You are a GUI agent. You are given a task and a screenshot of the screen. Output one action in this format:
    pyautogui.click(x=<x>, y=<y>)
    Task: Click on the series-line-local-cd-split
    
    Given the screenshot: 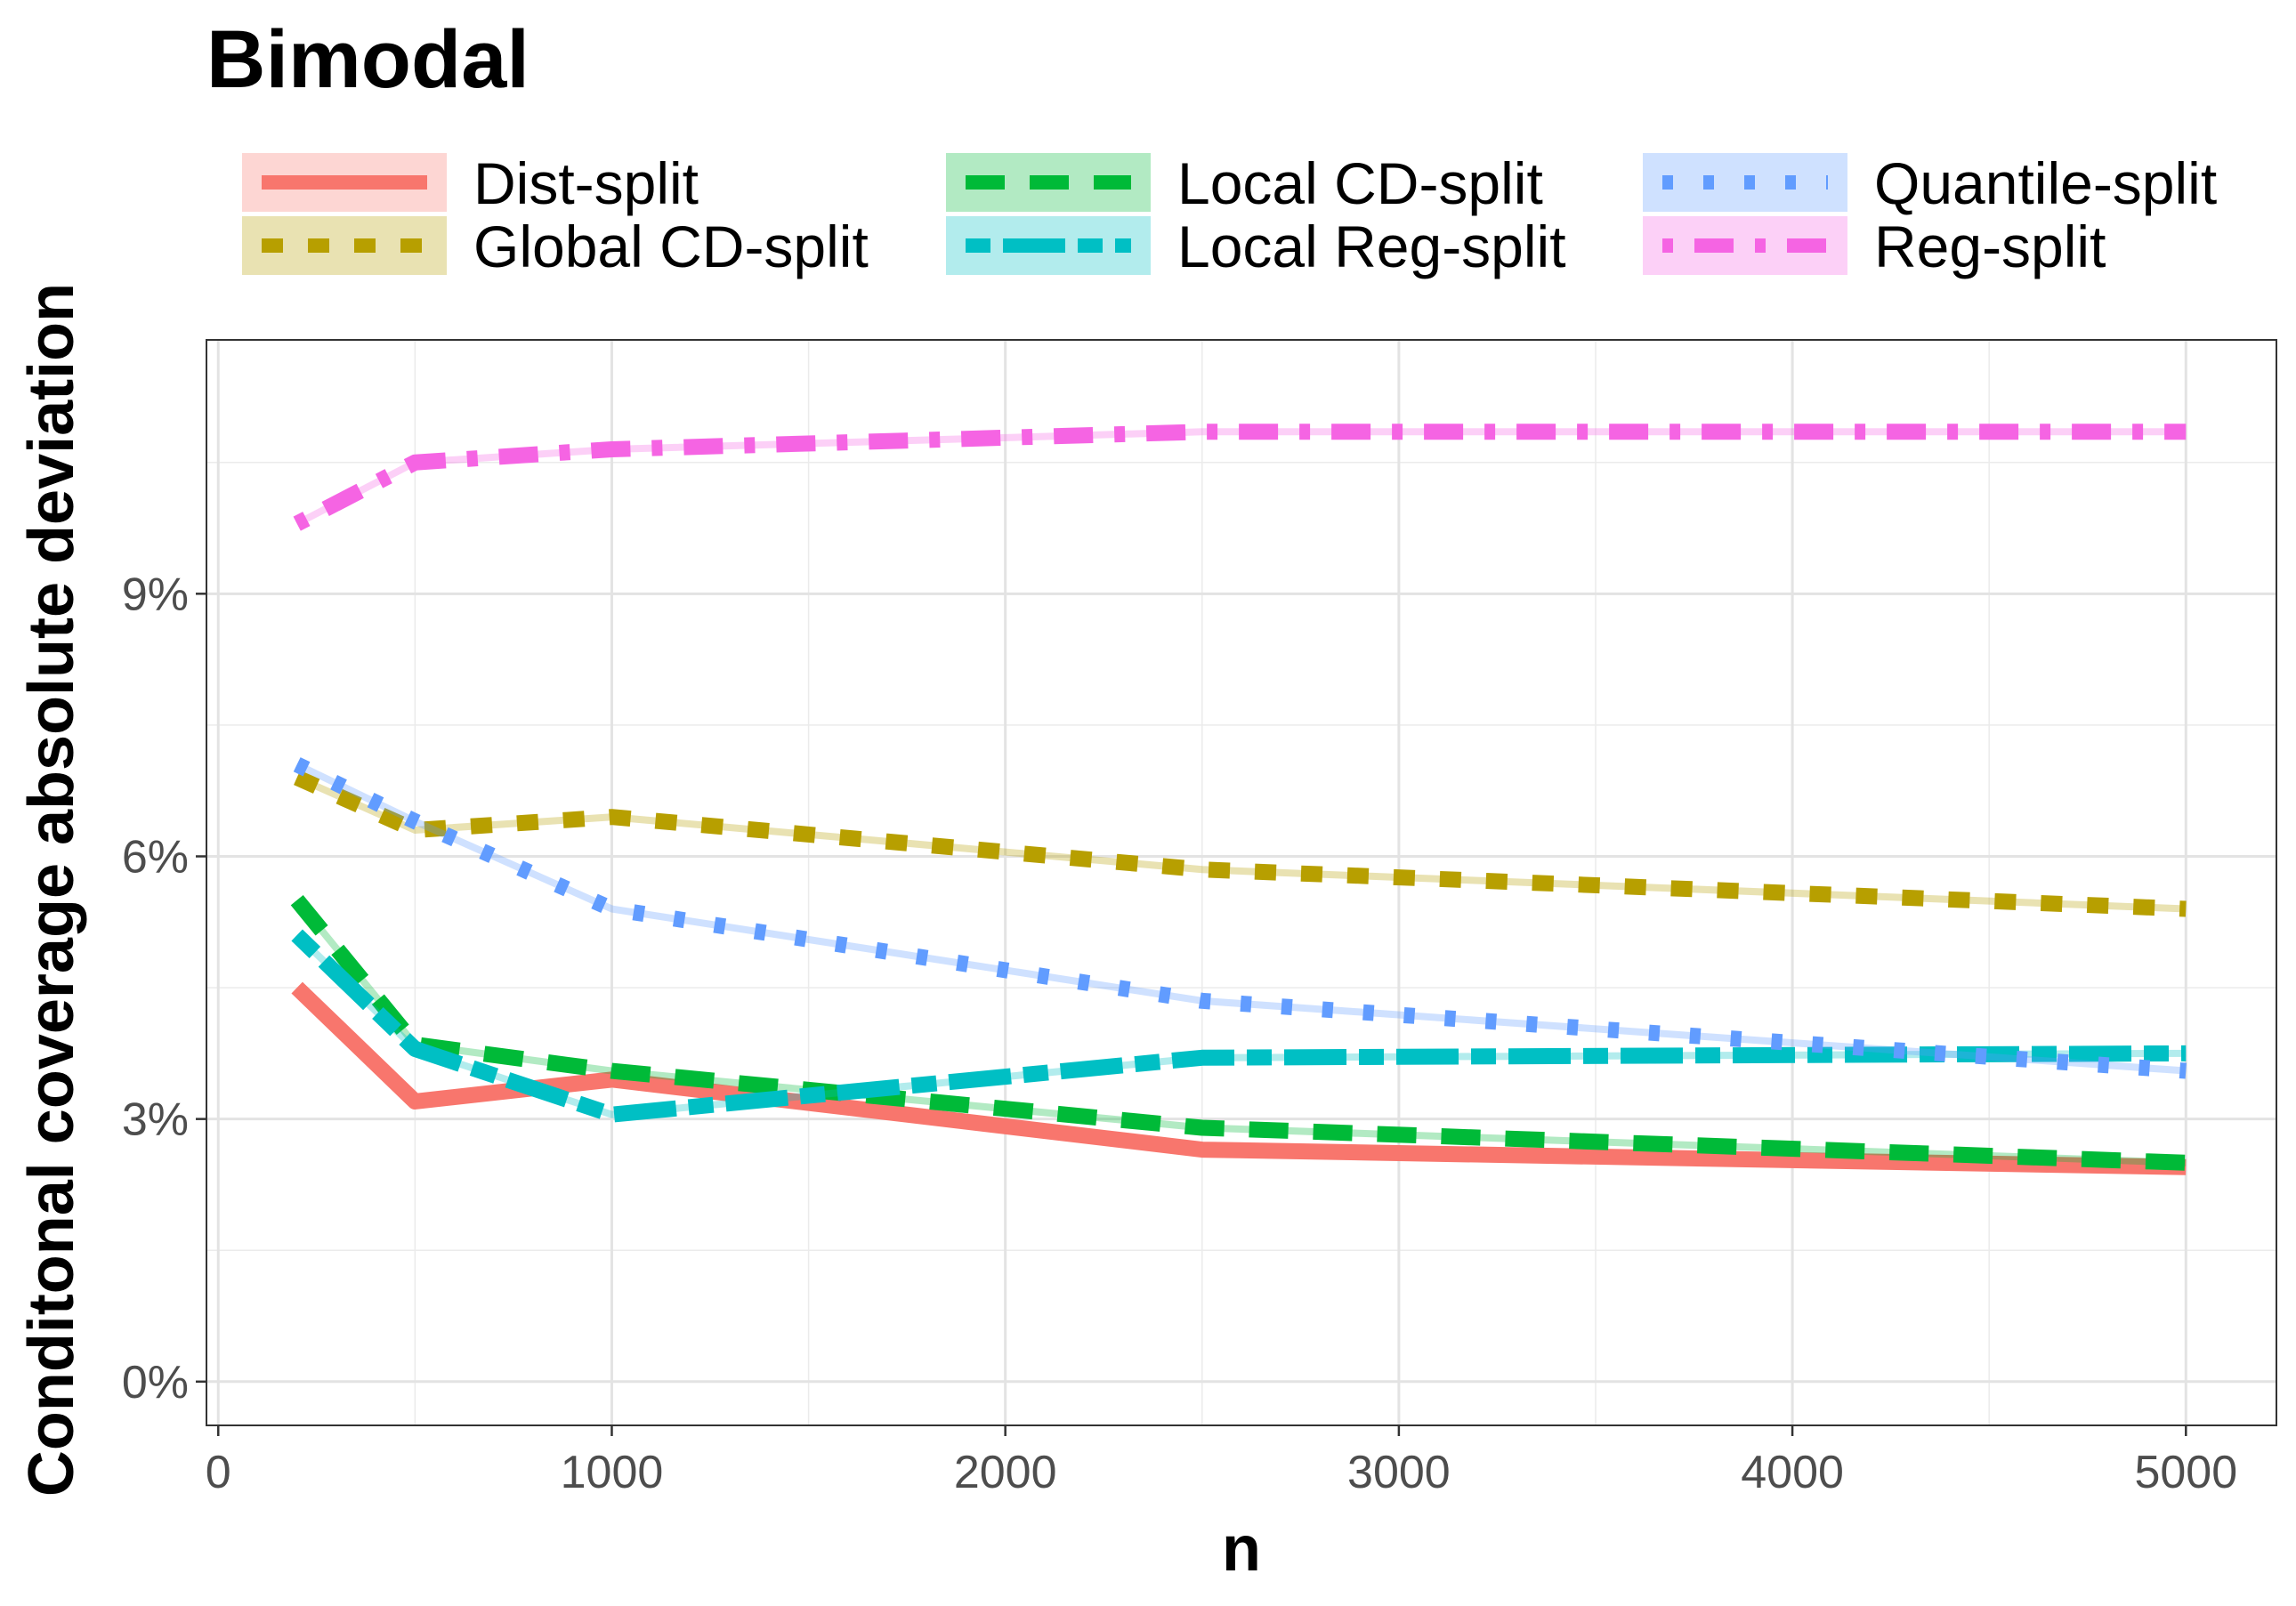 What is the action you would take?
    pyautogui.click(x=1238, y=1032)
    